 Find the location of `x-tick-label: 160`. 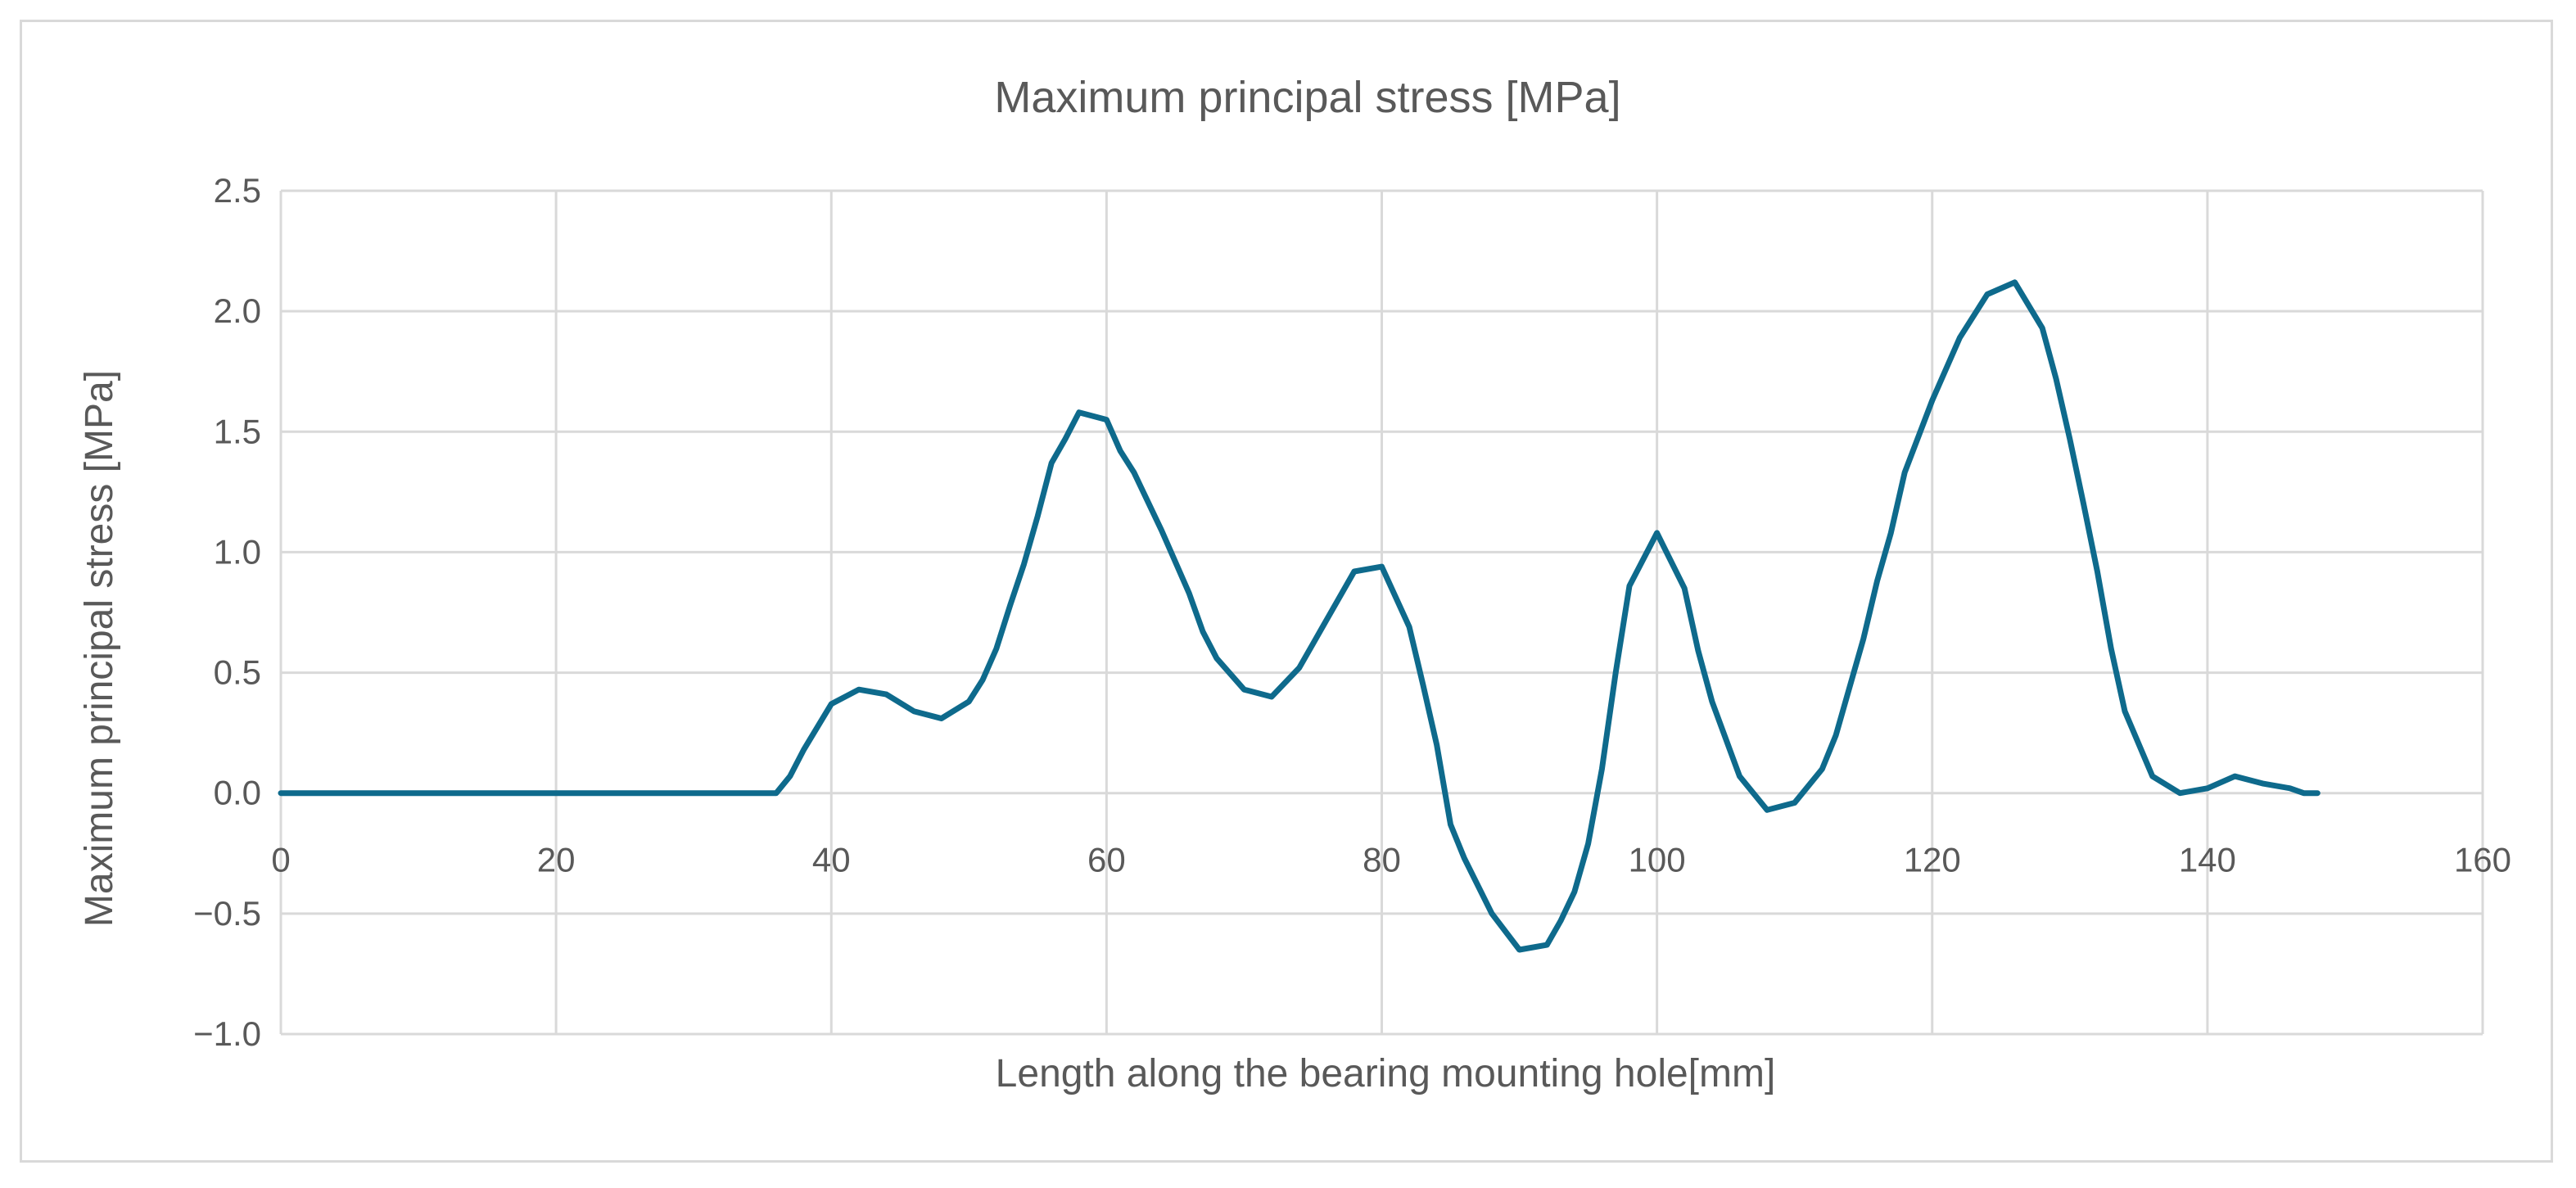

x-tick-label: 160 is located at coordinates (2482, 860).